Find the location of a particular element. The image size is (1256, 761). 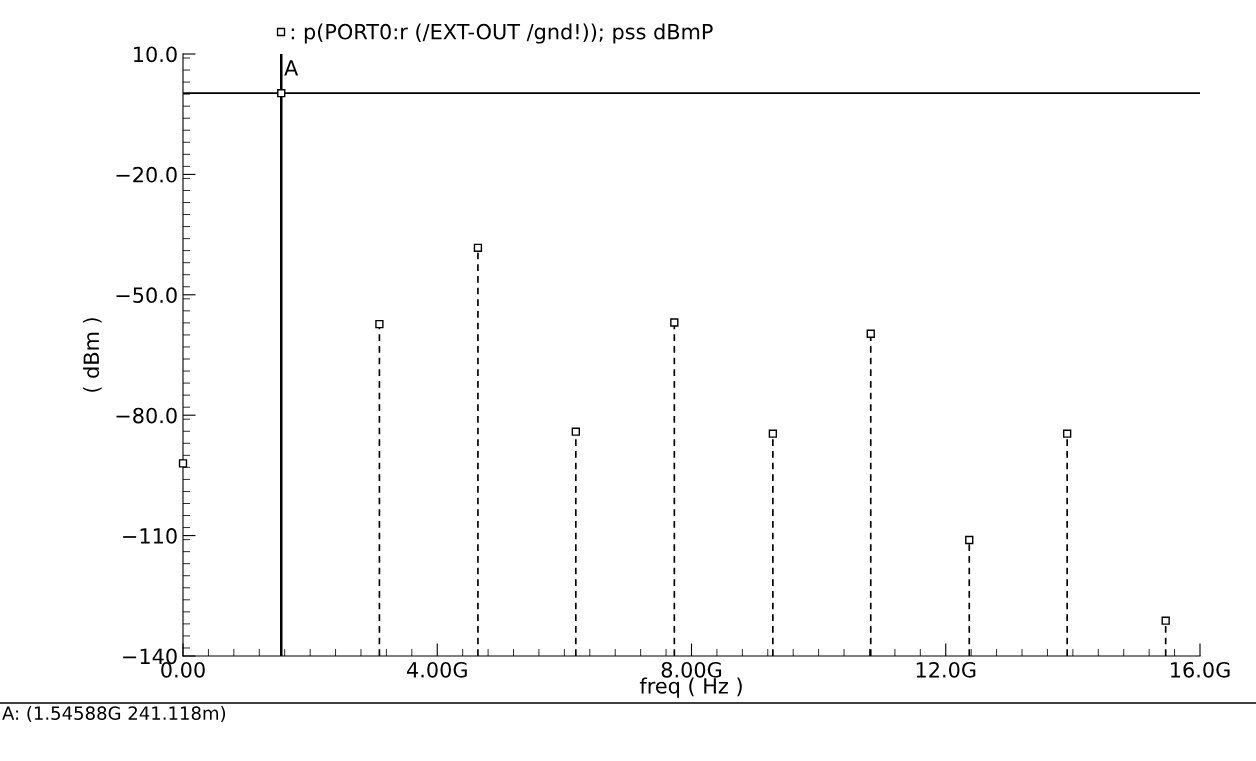

y-tick-label: −50.0 is located at coordinates (146, 295).